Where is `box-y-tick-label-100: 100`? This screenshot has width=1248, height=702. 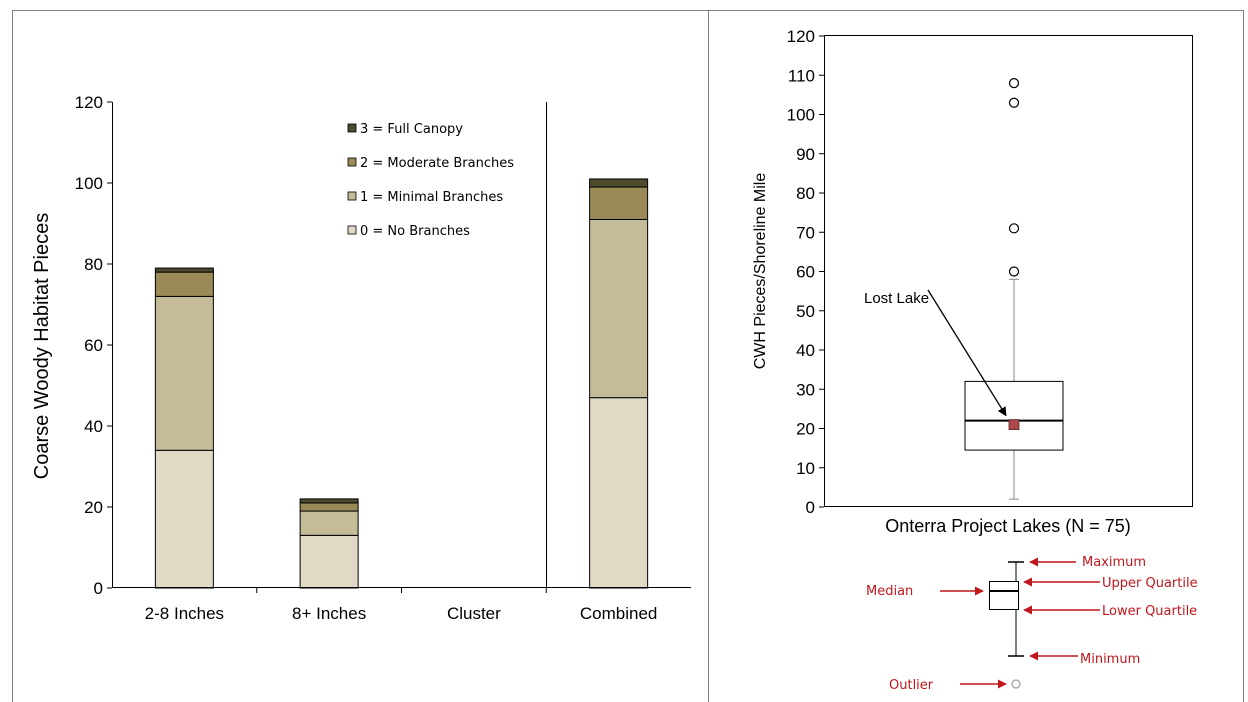 box-y-tick-label-100: 100 is located at coordinates (801, 115).